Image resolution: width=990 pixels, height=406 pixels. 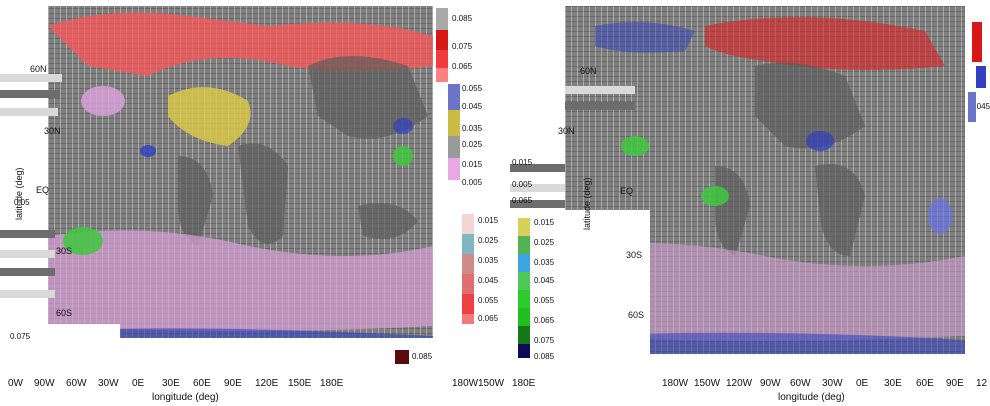 I want to click on lat-tick: EQ, so click(x=43, y=190).